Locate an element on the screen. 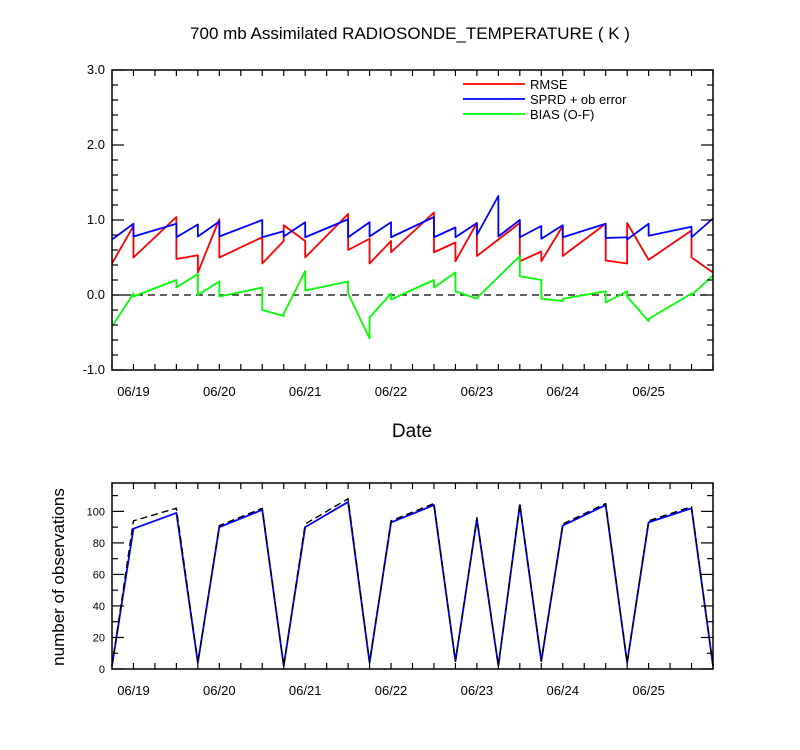 Image resolution: width=800 pixels, height=750 pixels. y-tick-label: 0 is located at coordinates (102, 670).